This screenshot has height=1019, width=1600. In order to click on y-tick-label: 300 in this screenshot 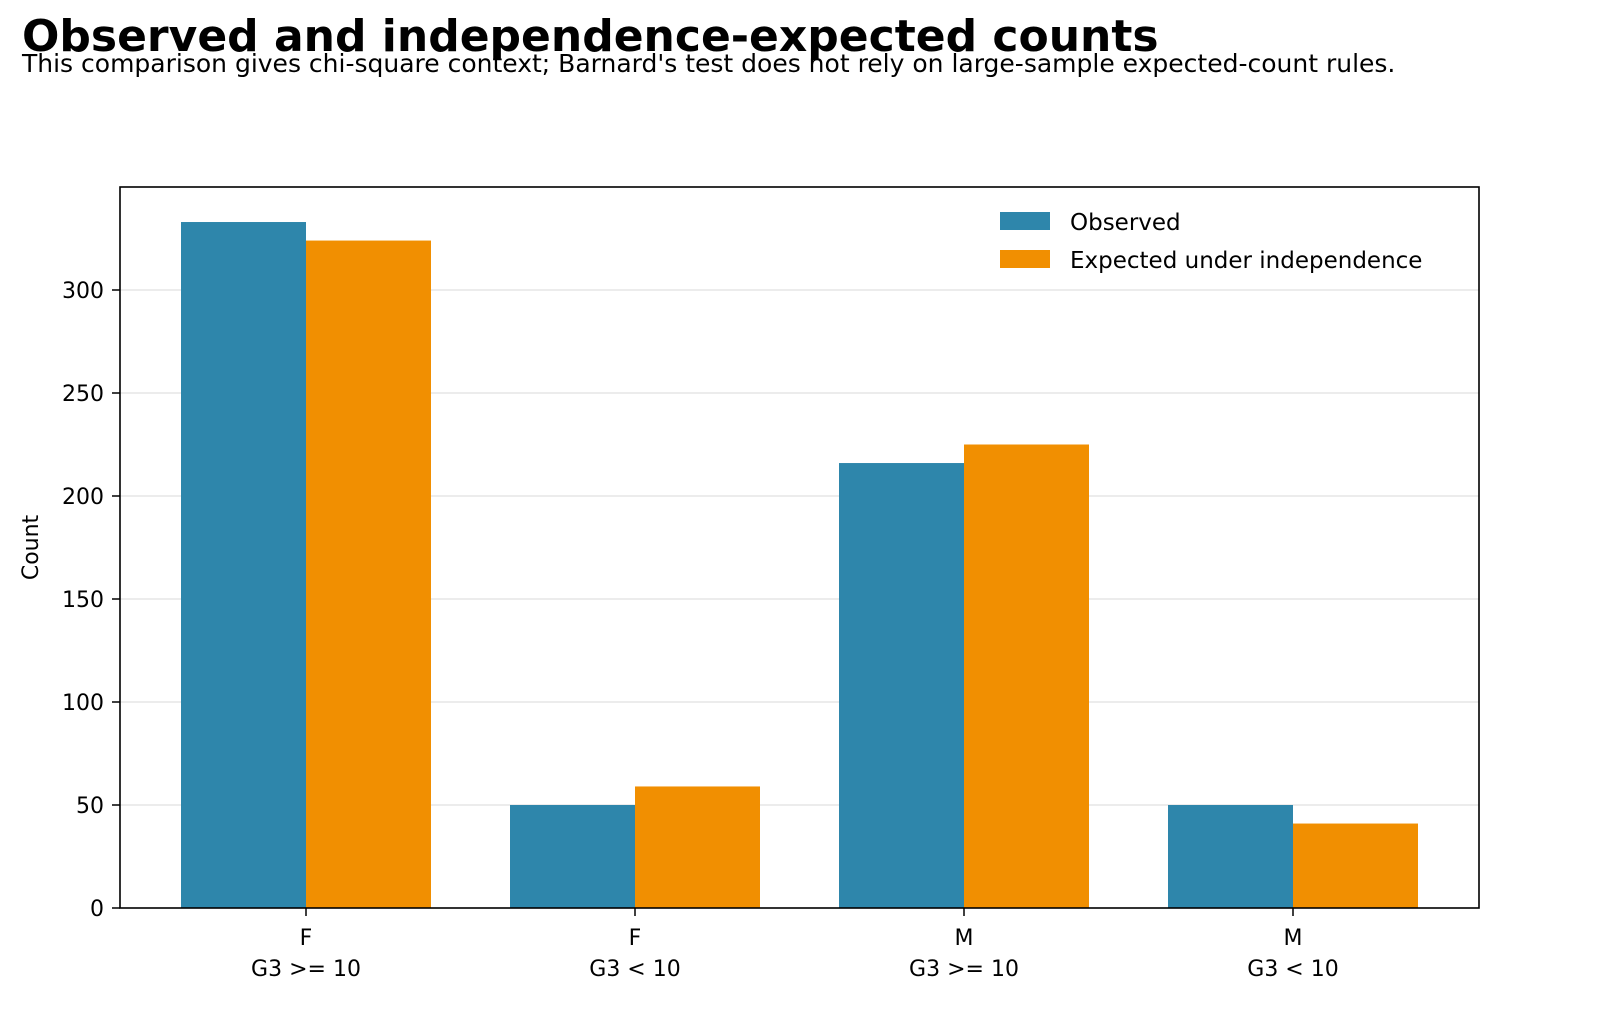, I will do `click(83, 291)`.